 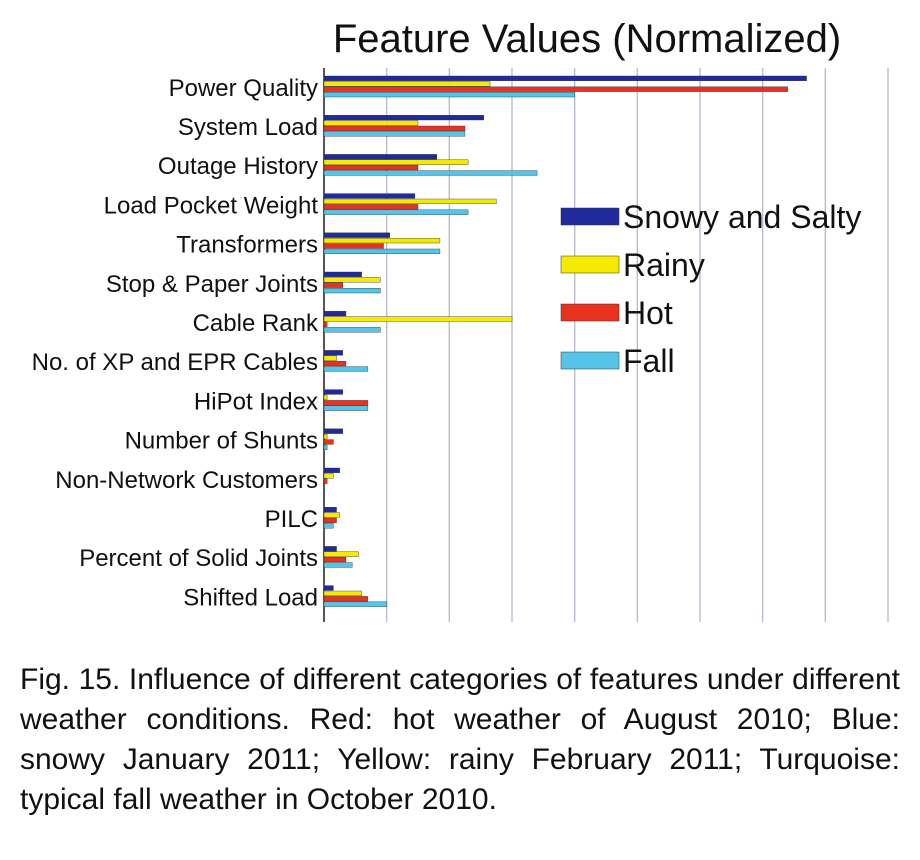 What do you see at coordinates (221, 441) in the screenshot?
I see `category-label: Number of Shunts` at bounding box center [221, 441].